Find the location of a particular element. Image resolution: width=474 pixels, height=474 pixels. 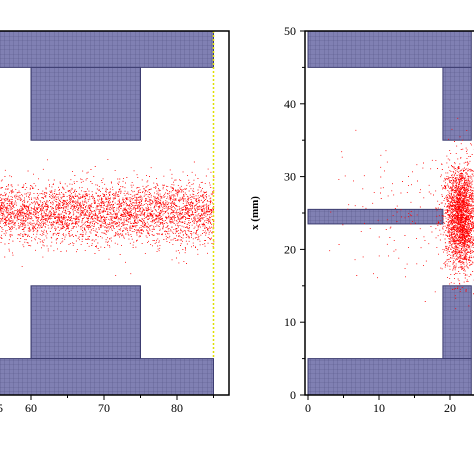

cloud-particles is located at coordinates (401, 213).